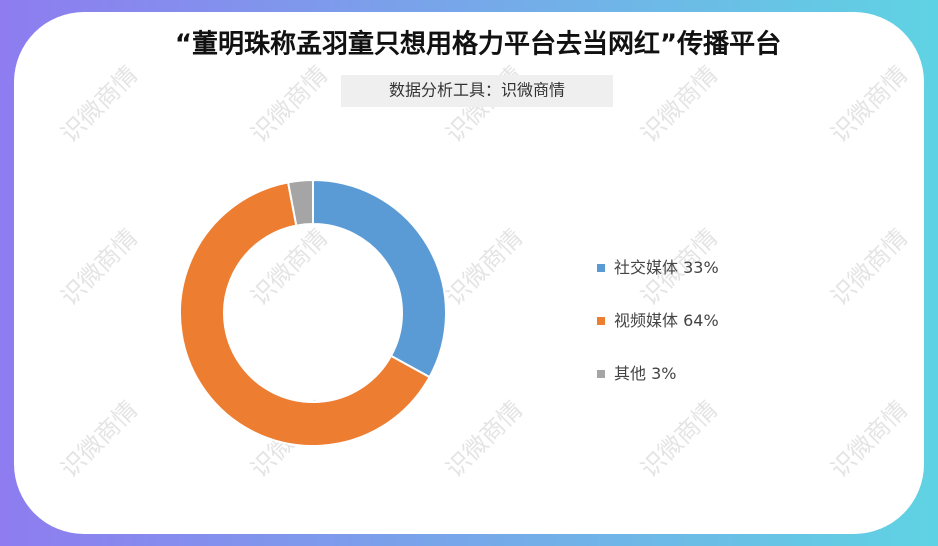 The height and width of the screenshot is (546, 938). I want to click on legend-label: 社交媒体, so click(646, 267).